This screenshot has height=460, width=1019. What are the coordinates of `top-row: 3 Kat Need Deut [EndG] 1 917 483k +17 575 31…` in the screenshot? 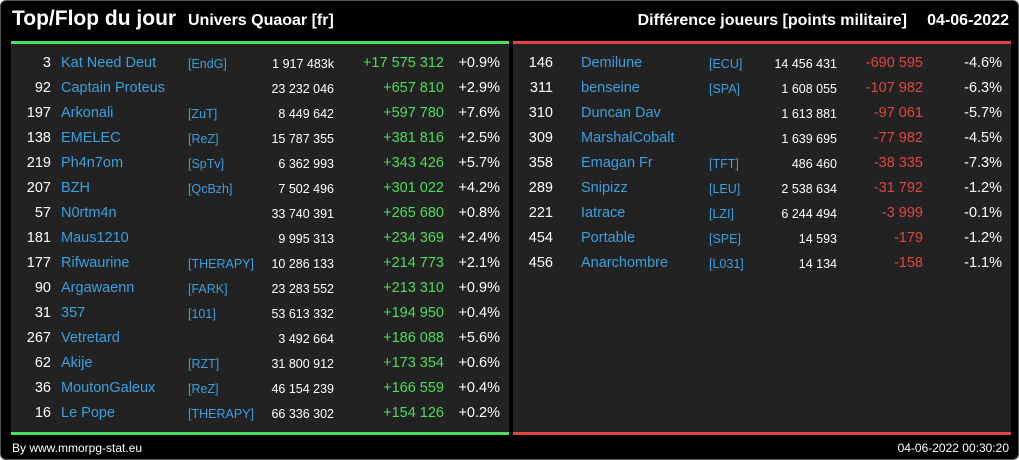 It's located at (260, 63).